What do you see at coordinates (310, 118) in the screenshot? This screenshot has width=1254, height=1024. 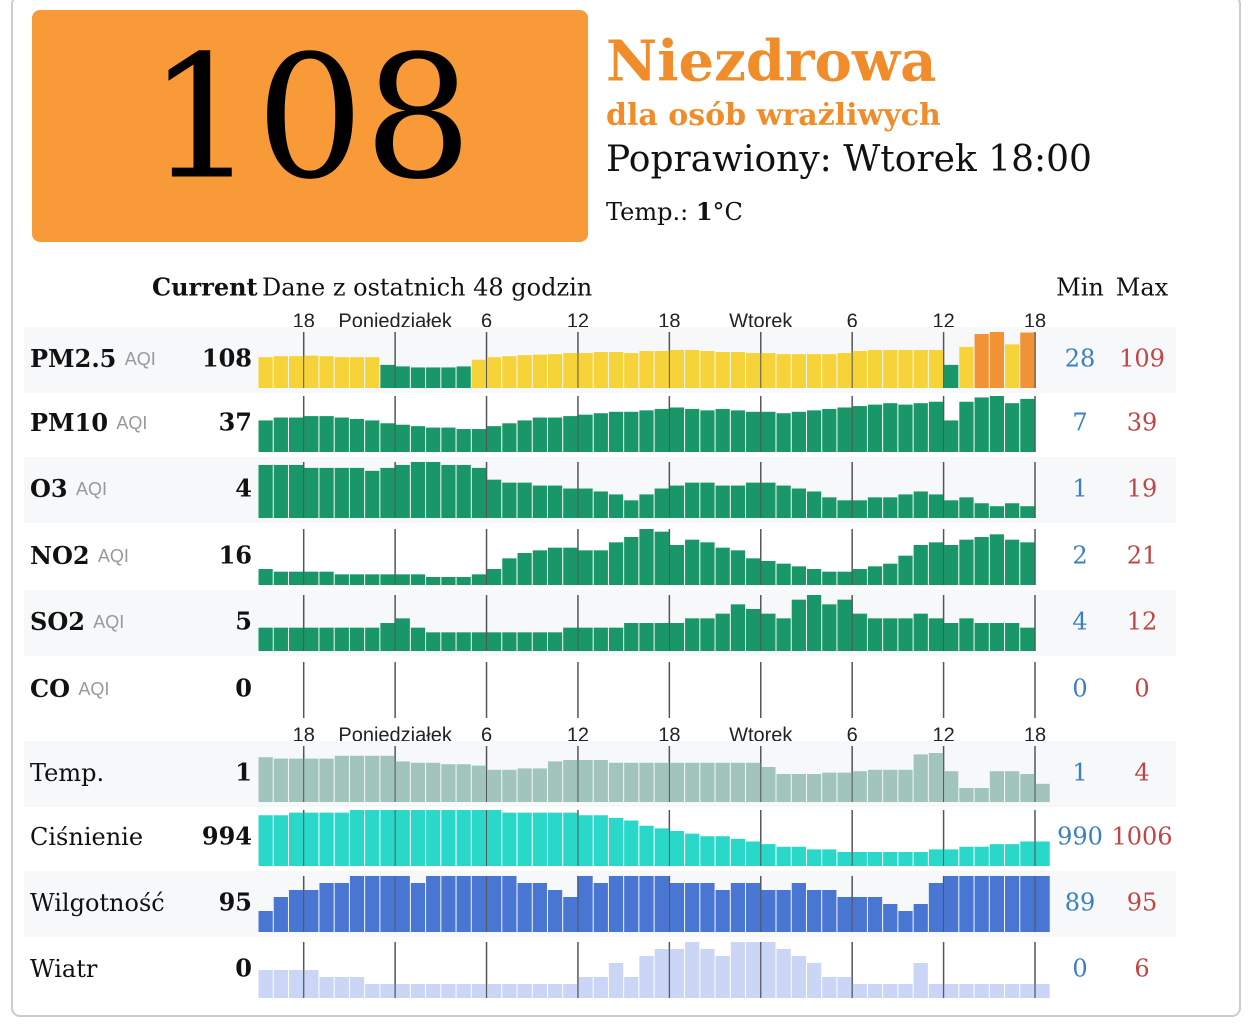 I see `aqi-value: 108` at bounding box center [310, 118].